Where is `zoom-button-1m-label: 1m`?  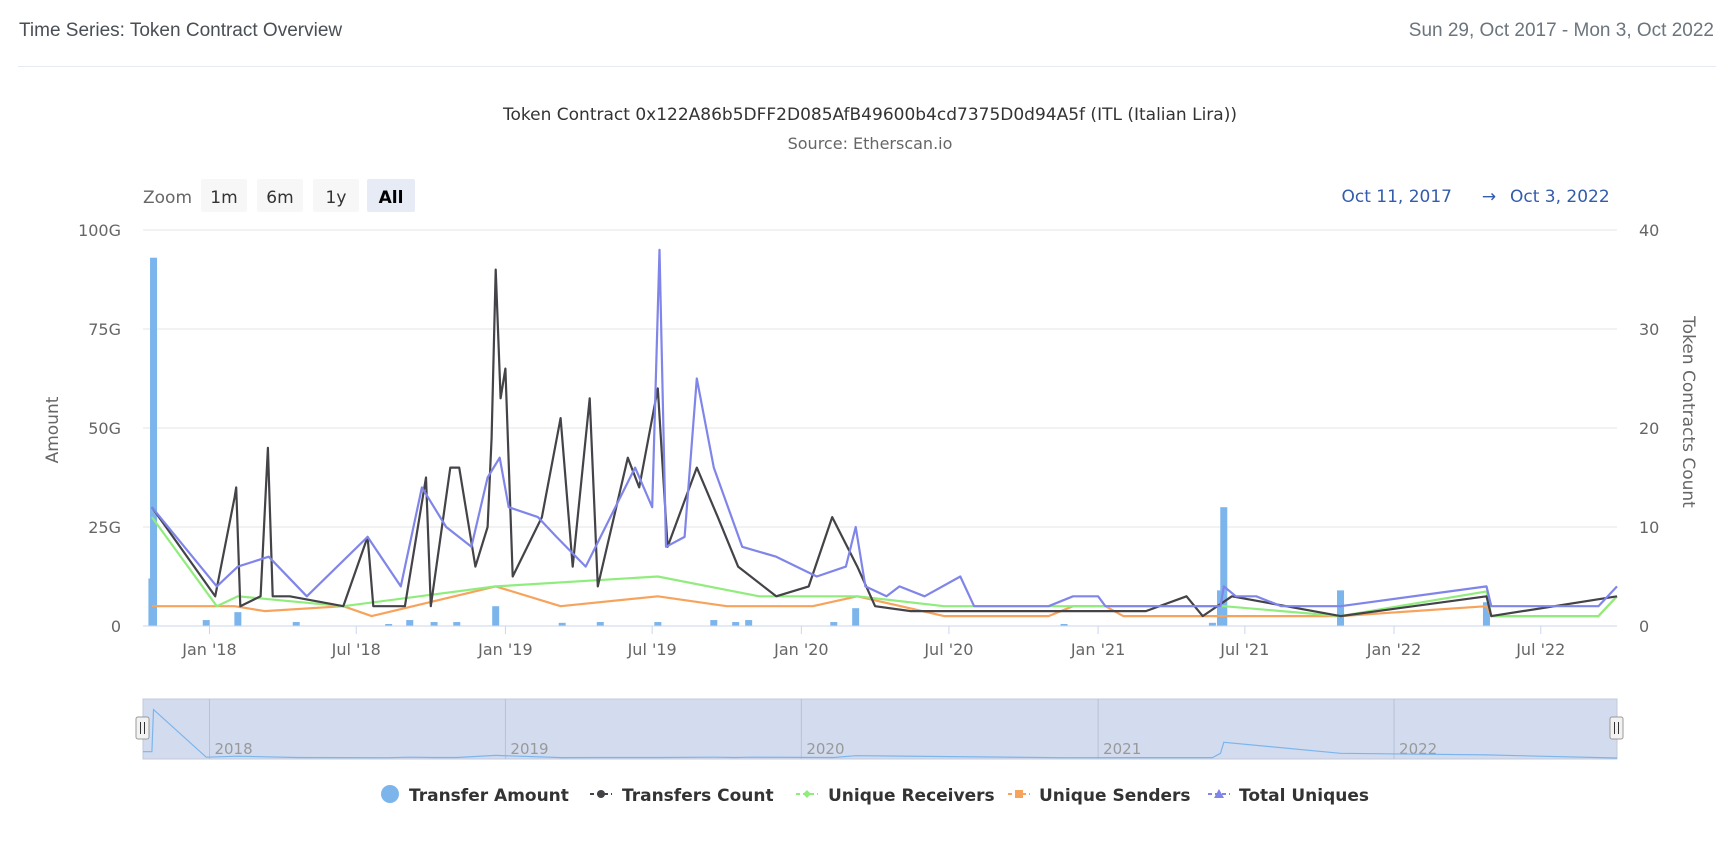
zoom-button-1m-label: 1m is located at coordinates (223, 198).